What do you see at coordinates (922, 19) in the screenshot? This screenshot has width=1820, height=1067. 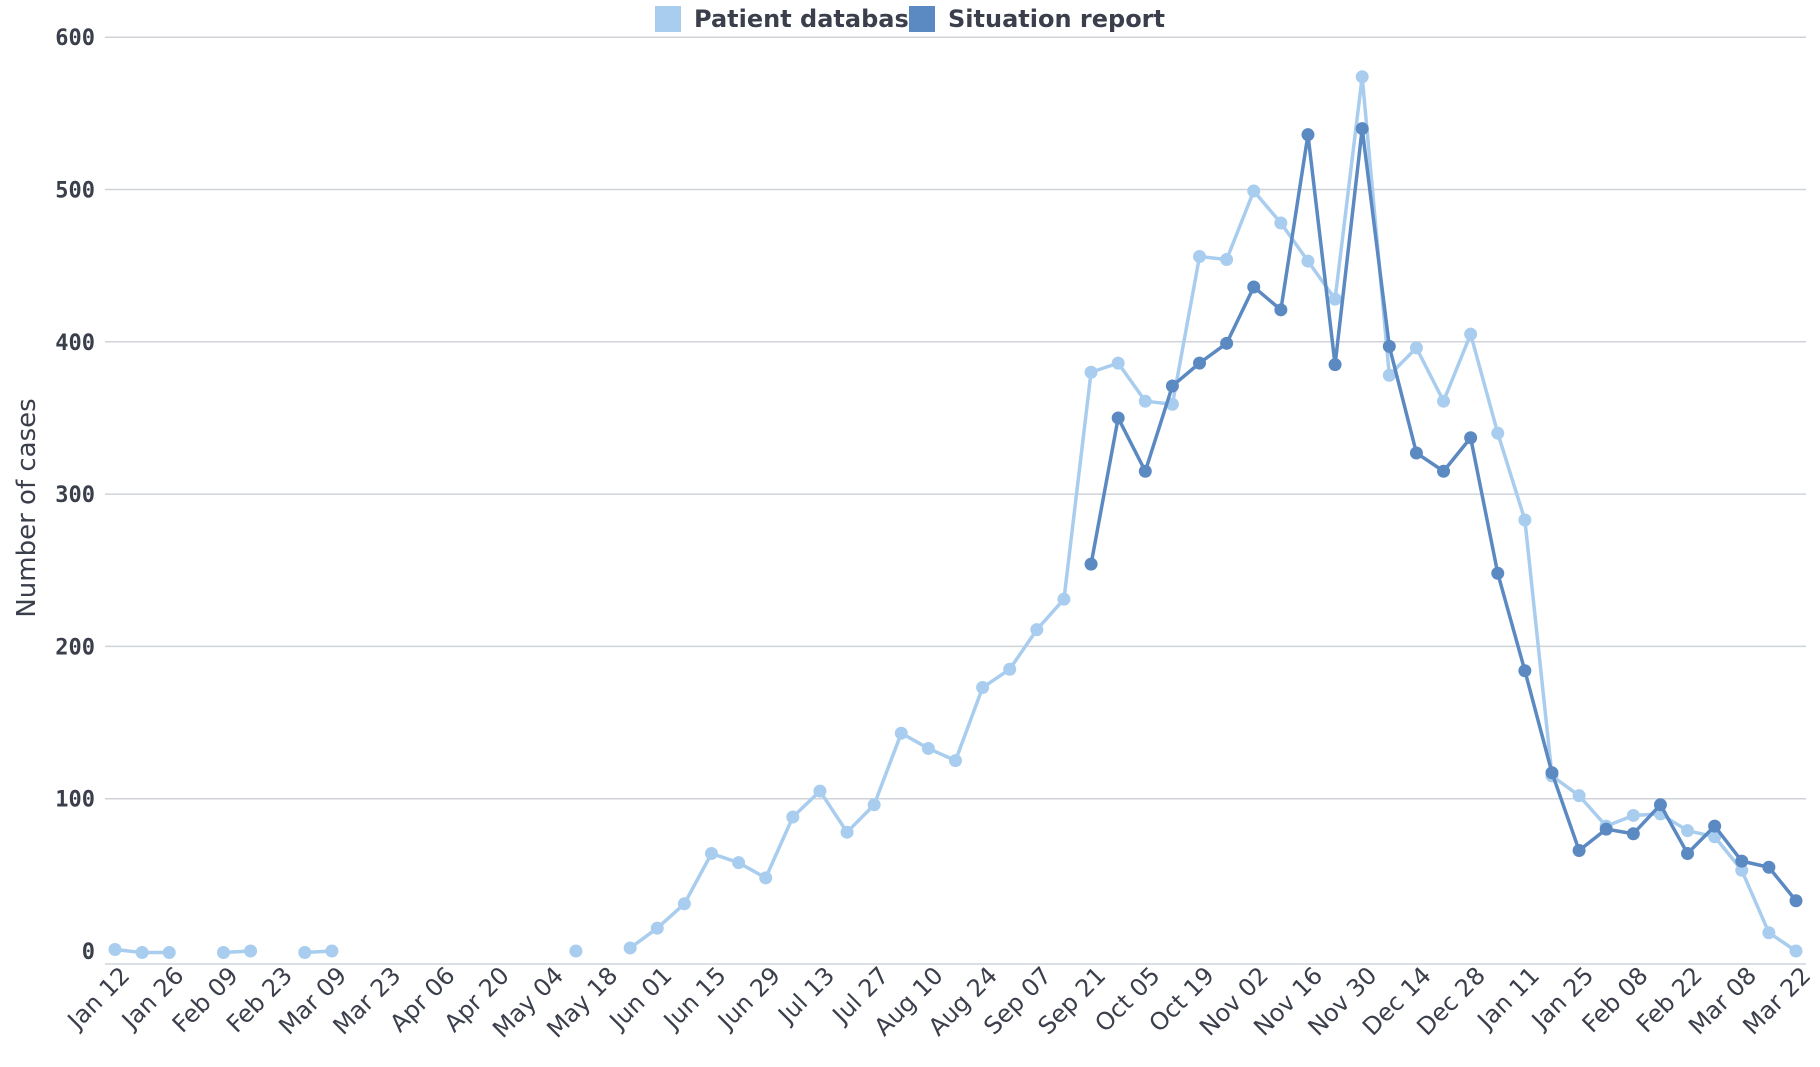 I see `legend-swatch-situation-report` at bounding box center [922, 19].